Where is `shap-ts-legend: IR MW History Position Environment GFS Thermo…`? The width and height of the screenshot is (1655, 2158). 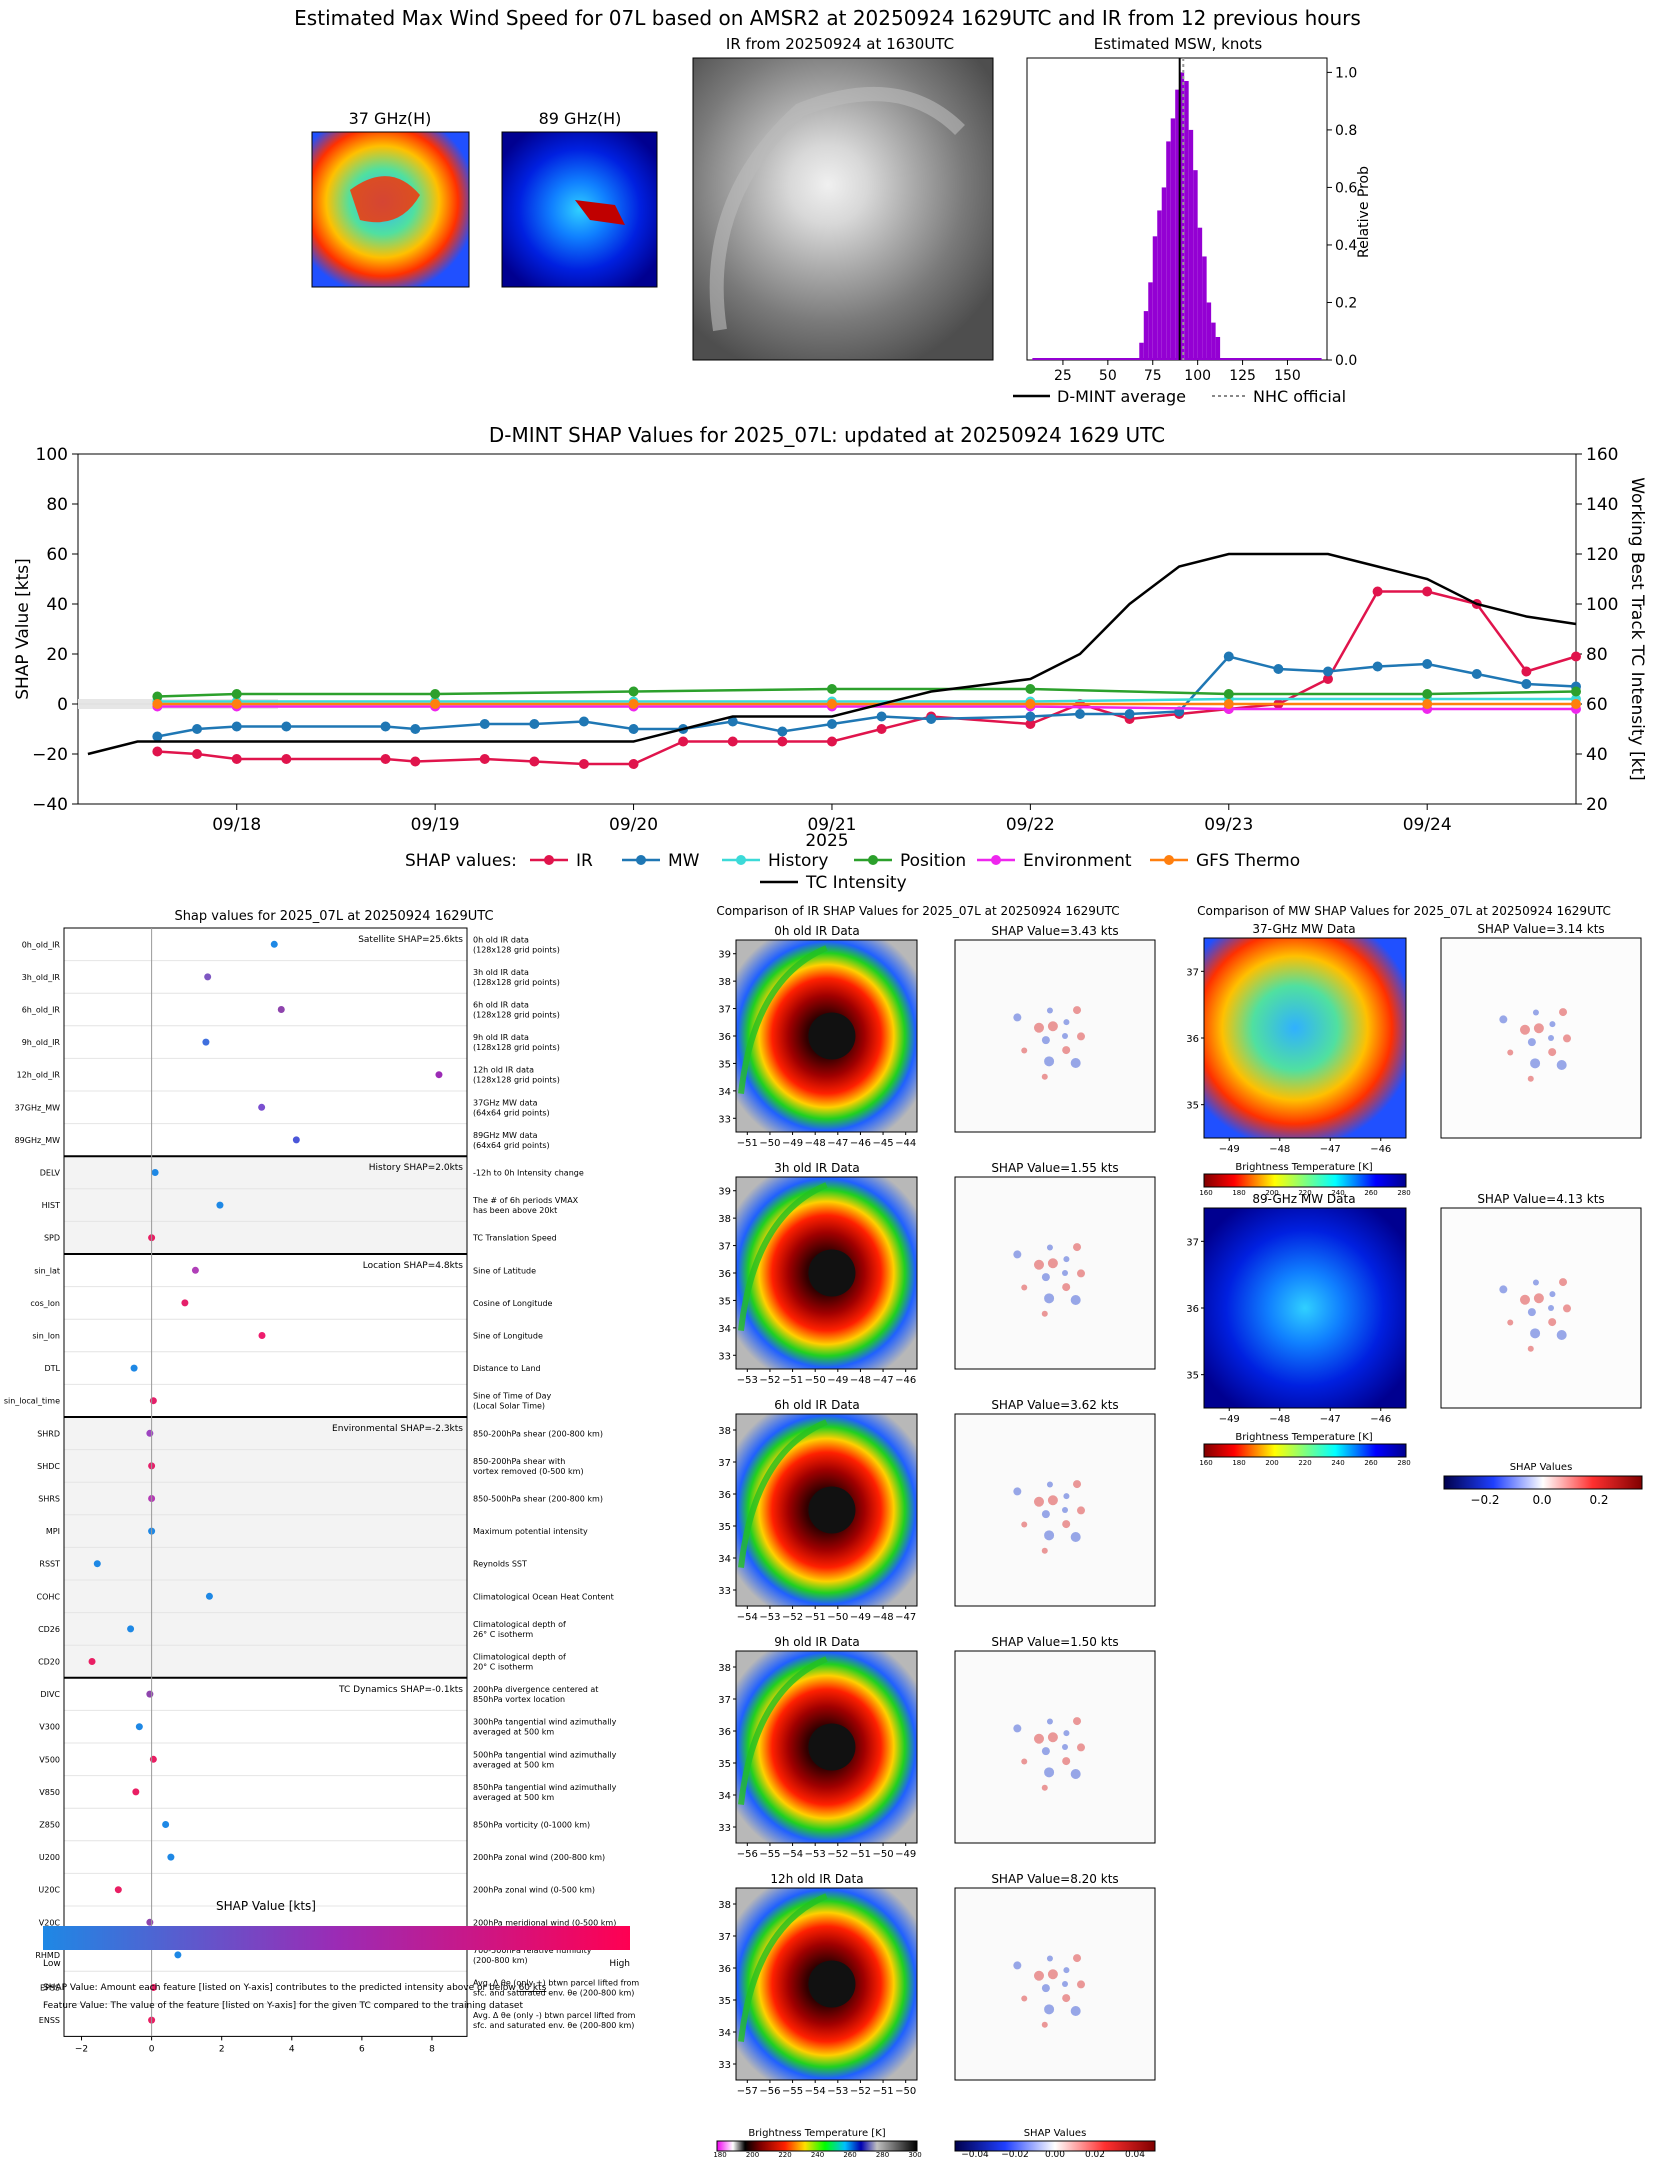
shap-ts-legend: IR MW History Position Environment GFS Thermo… is located at coordinates (915, 872).